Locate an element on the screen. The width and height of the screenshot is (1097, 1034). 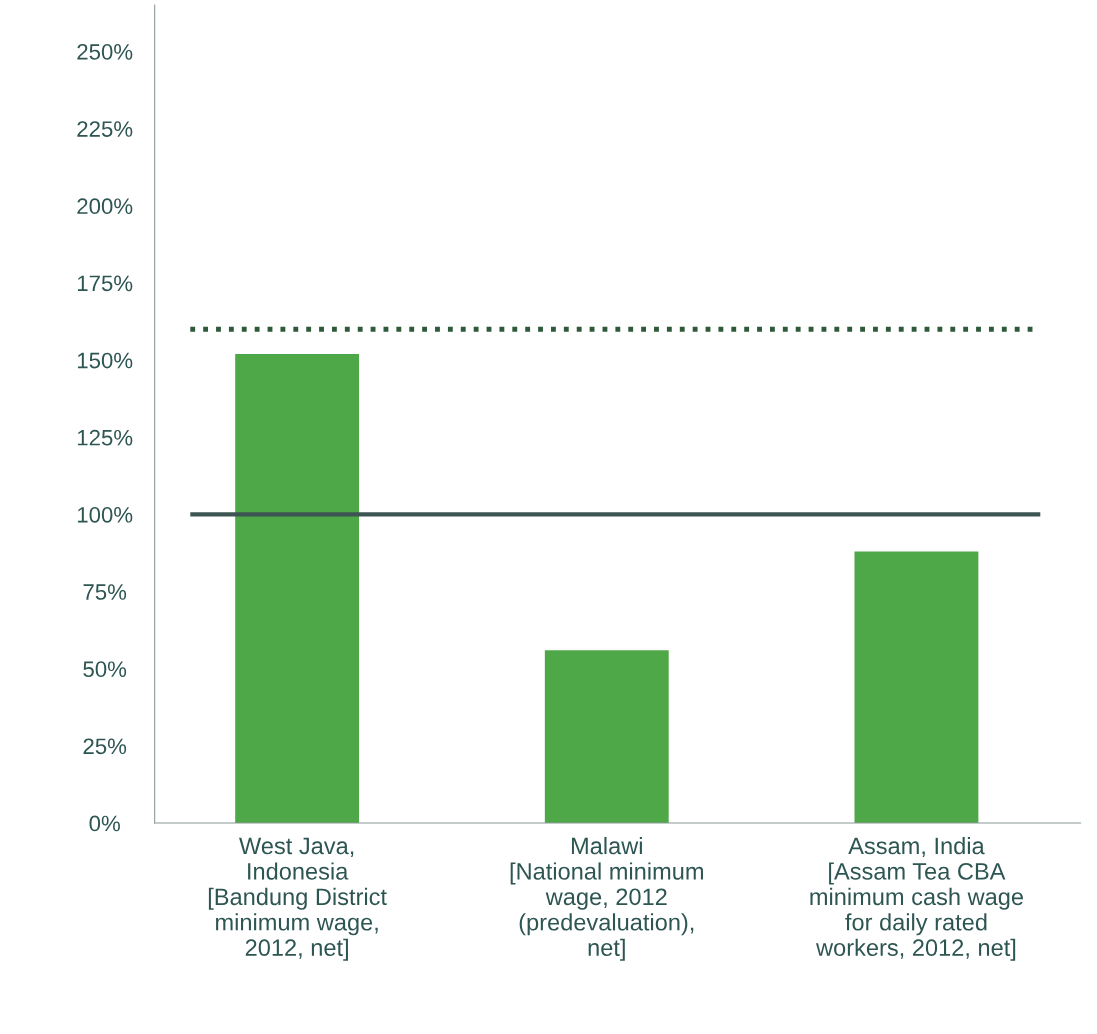
y-tick-label: 125% is located at coordinates (105, 437).